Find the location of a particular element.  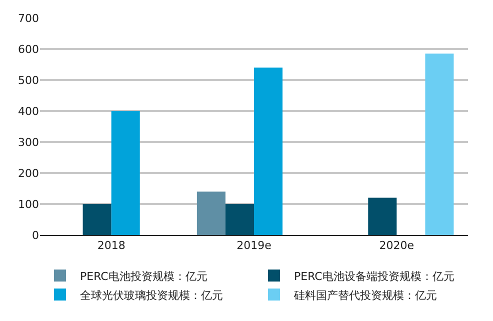

y-tick-label: 300 is located at coordinates (28, 142).